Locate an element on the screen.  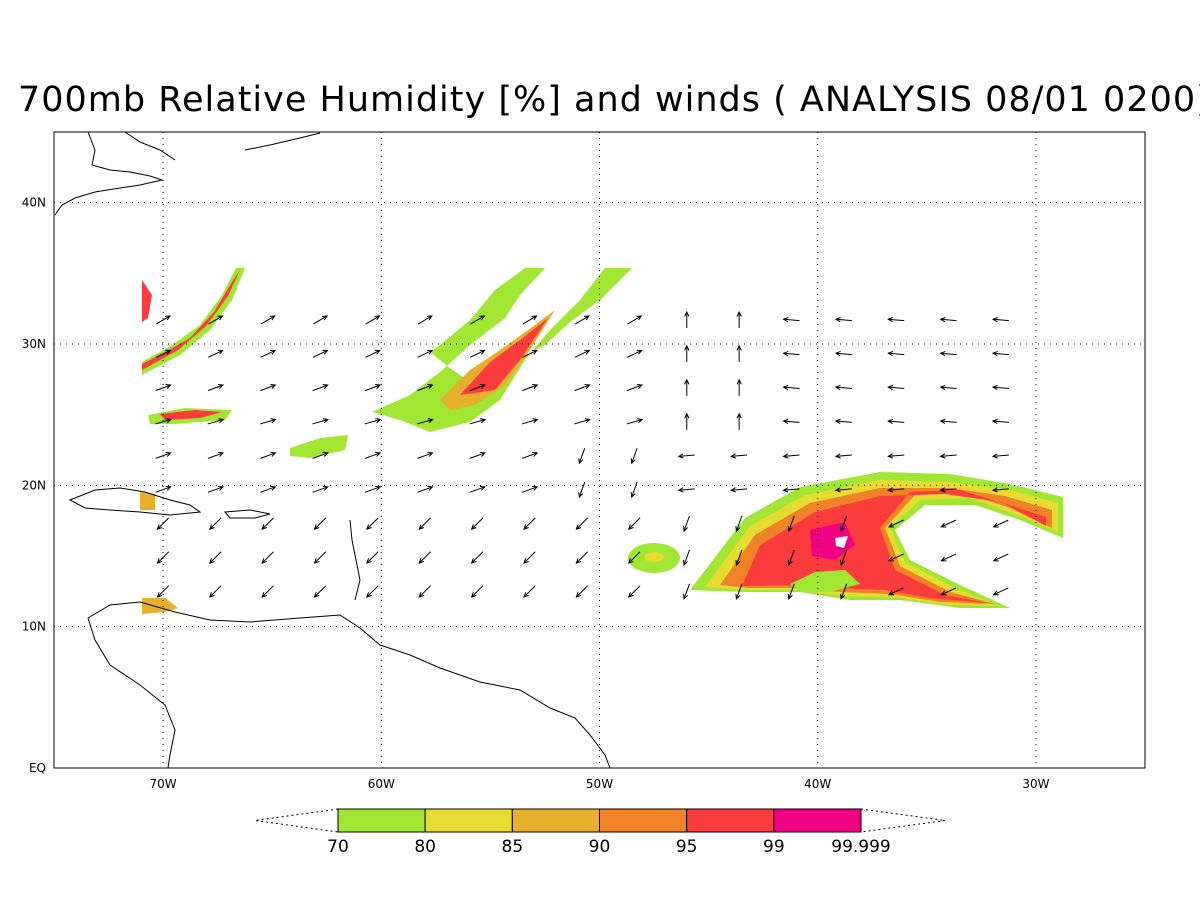
south-america-coast is located at coordinates (349, 685).